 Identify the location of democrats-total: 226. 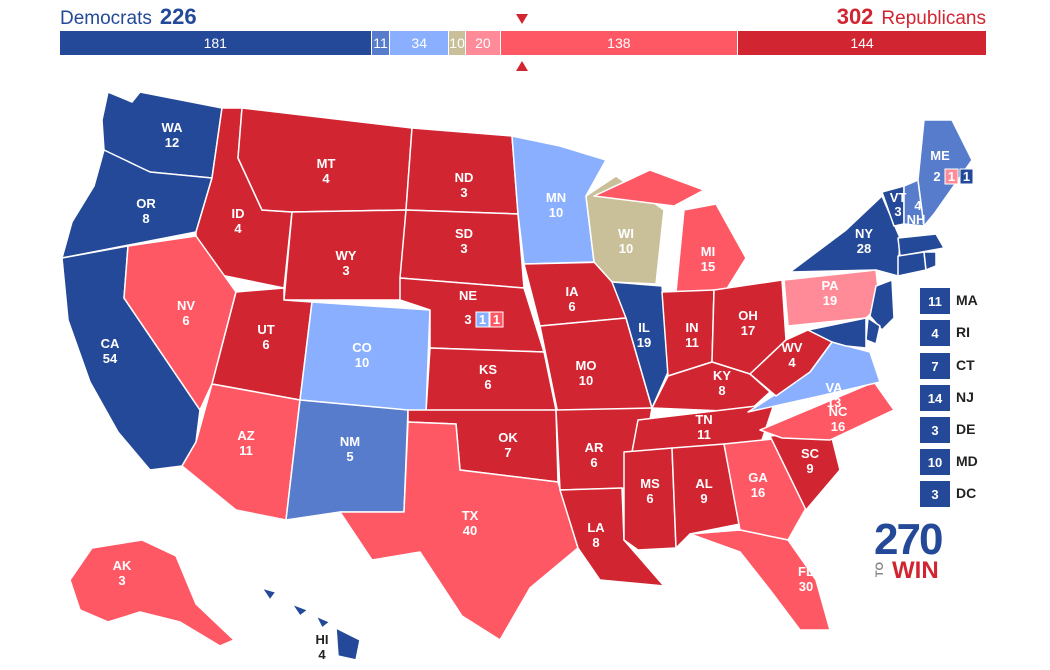
(178, 16).